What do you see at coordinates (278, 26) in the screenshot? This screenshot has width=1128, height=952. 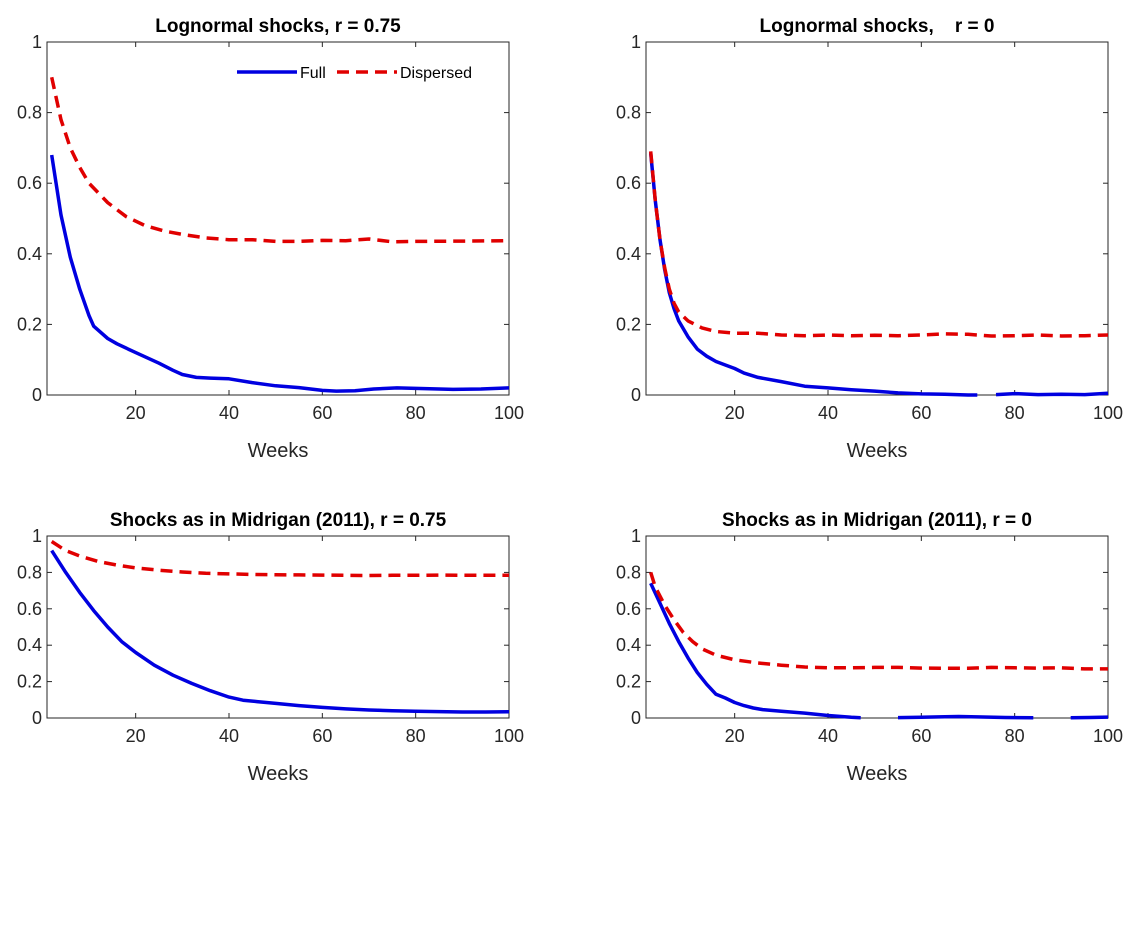 I see `chart-title: Lognormal shocks, r = 0.75` at bounding box center [278, 26].